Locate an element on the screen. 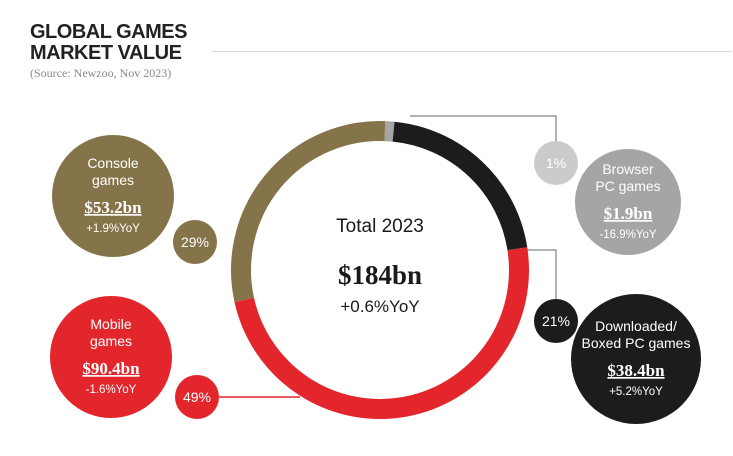 The height and width of the screenshot is (456, 733). ring-segment-console is located at coordinates (308, 211).